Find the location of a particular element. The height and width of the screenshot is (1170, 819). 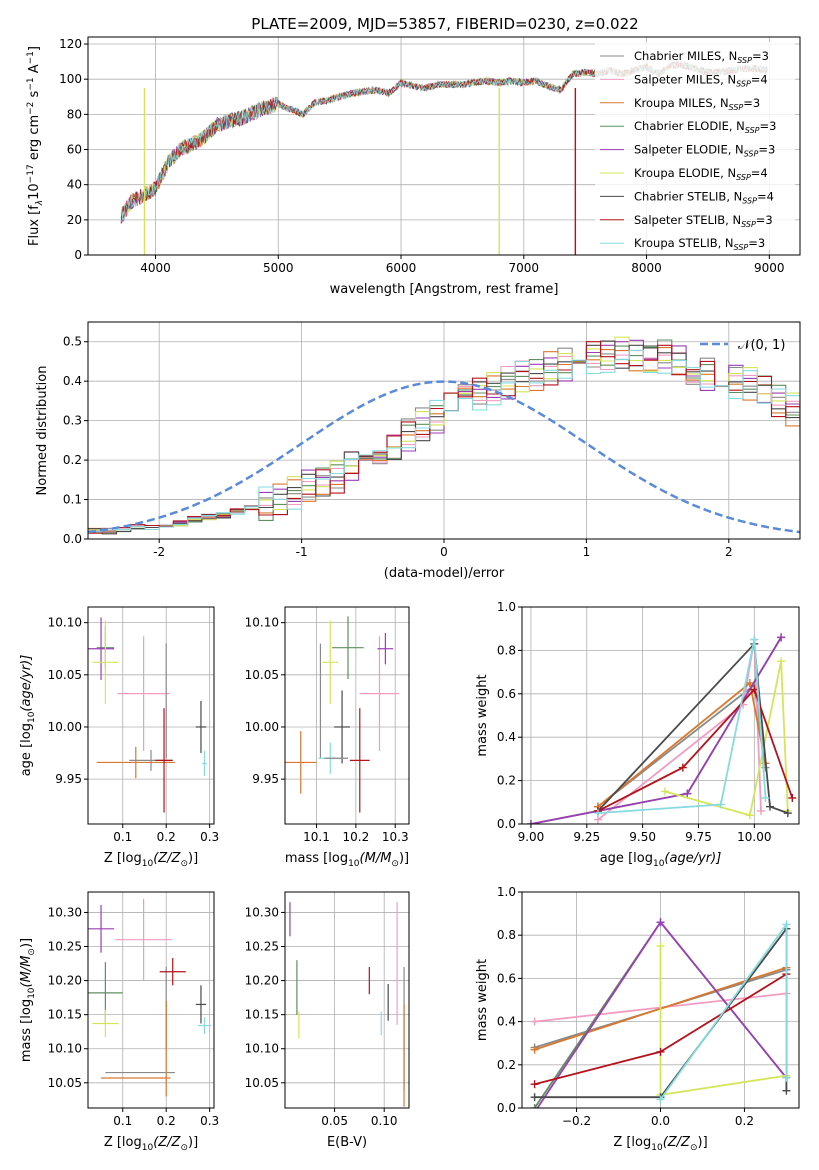

y-tick-label: 40 is located at coordinates (74, 185).